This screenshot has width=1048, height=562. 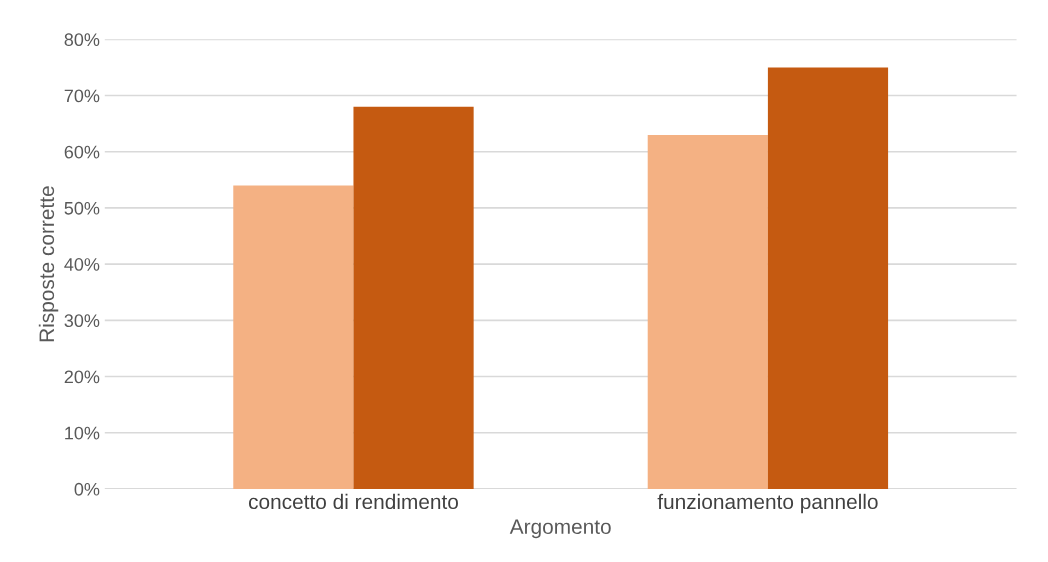 What do you see at coordinates (87, 489) in the screenshot?
I see `y-tick-label: 0%` at bounding box center [87, 489].